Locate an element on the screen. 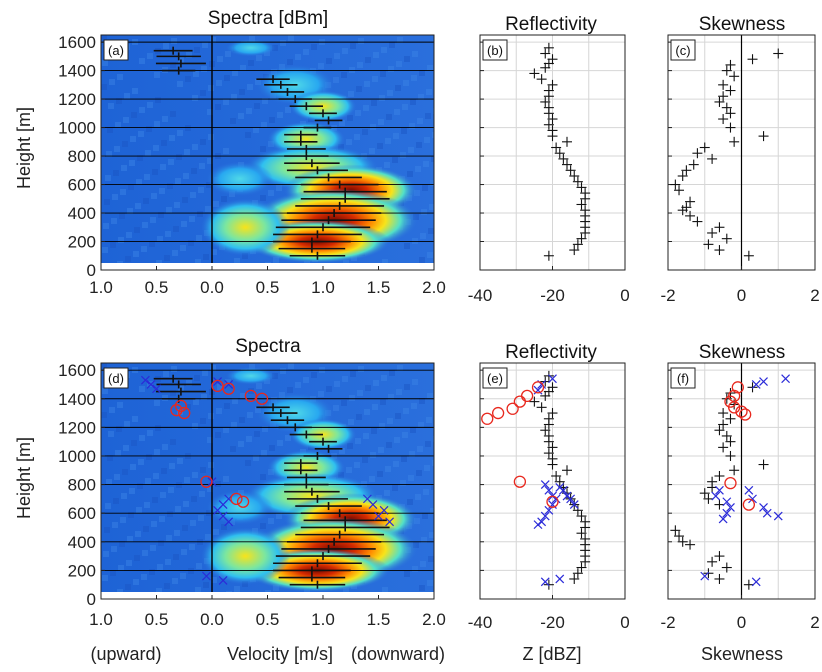 This screenshot has width=822, height=672. heatmap-a is located at coordinates (267, 153).